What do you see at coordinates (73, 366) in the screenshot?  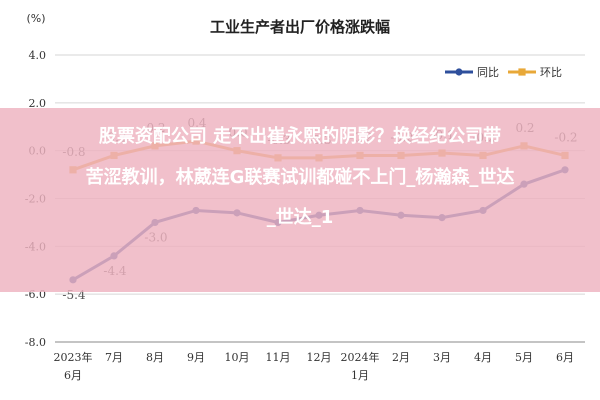 I see `x-tick-label: 2023年 6月` at bounding box center [73, 366].